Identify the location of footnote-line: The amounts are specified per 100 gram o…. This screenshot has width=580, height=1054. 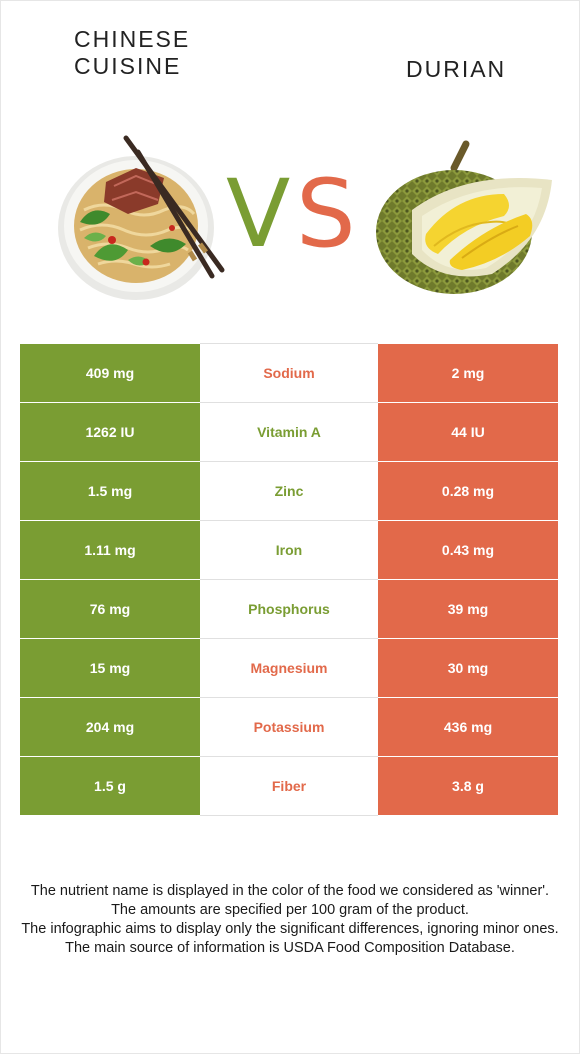
(290, 910).